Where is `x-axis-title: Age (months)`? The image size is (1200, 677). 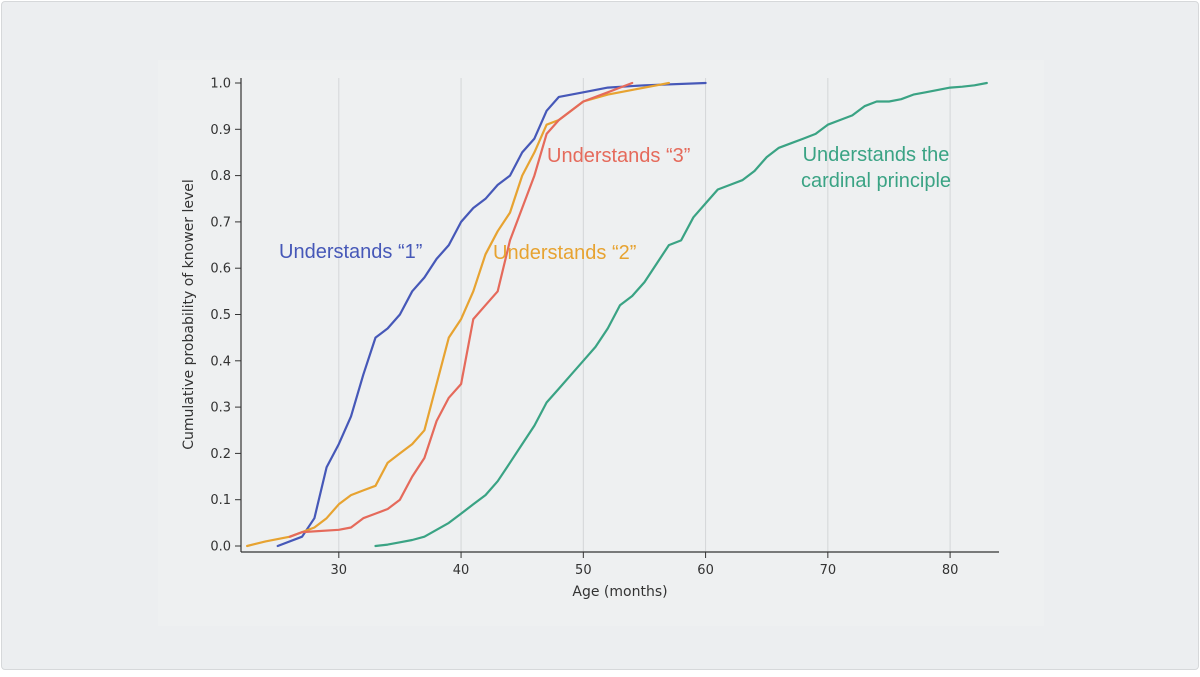
x-axis-title: Age (months) is located at coordinates (619, 592).